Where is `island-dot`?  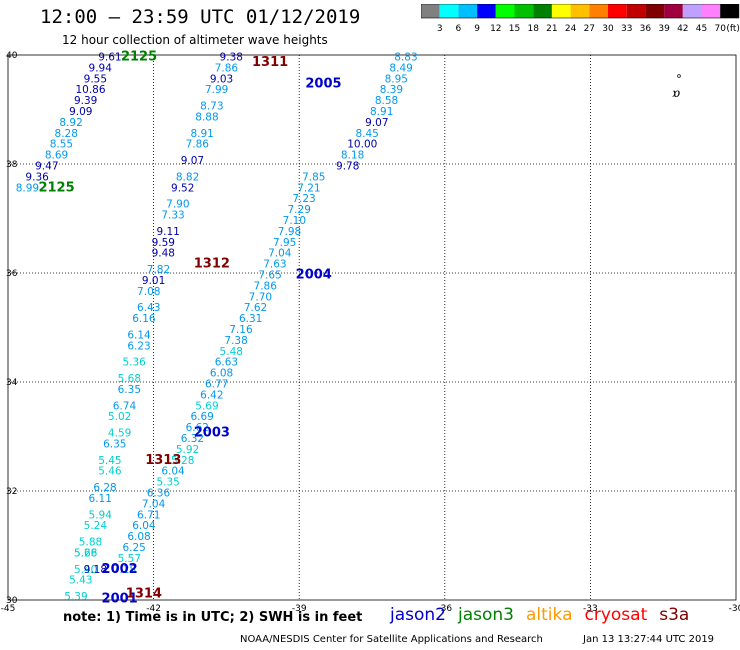 island-dot is located at coordinates (679, 76).